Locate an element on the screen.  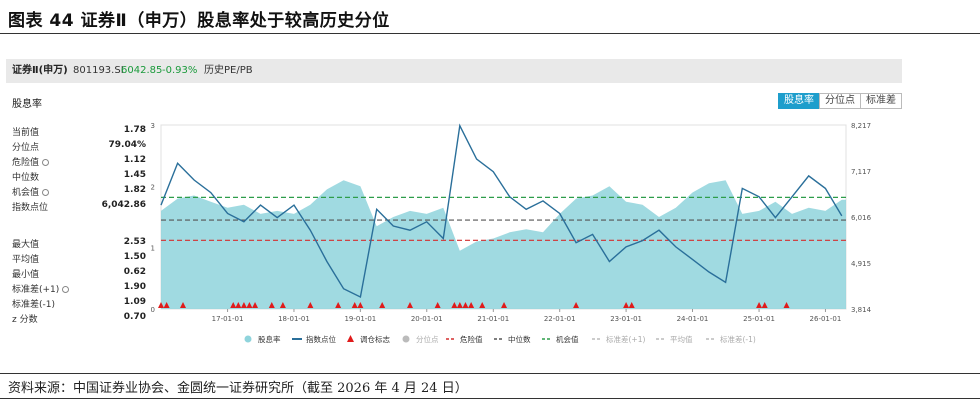
stat-label: 中位数 is located at coordinates (26, 178).